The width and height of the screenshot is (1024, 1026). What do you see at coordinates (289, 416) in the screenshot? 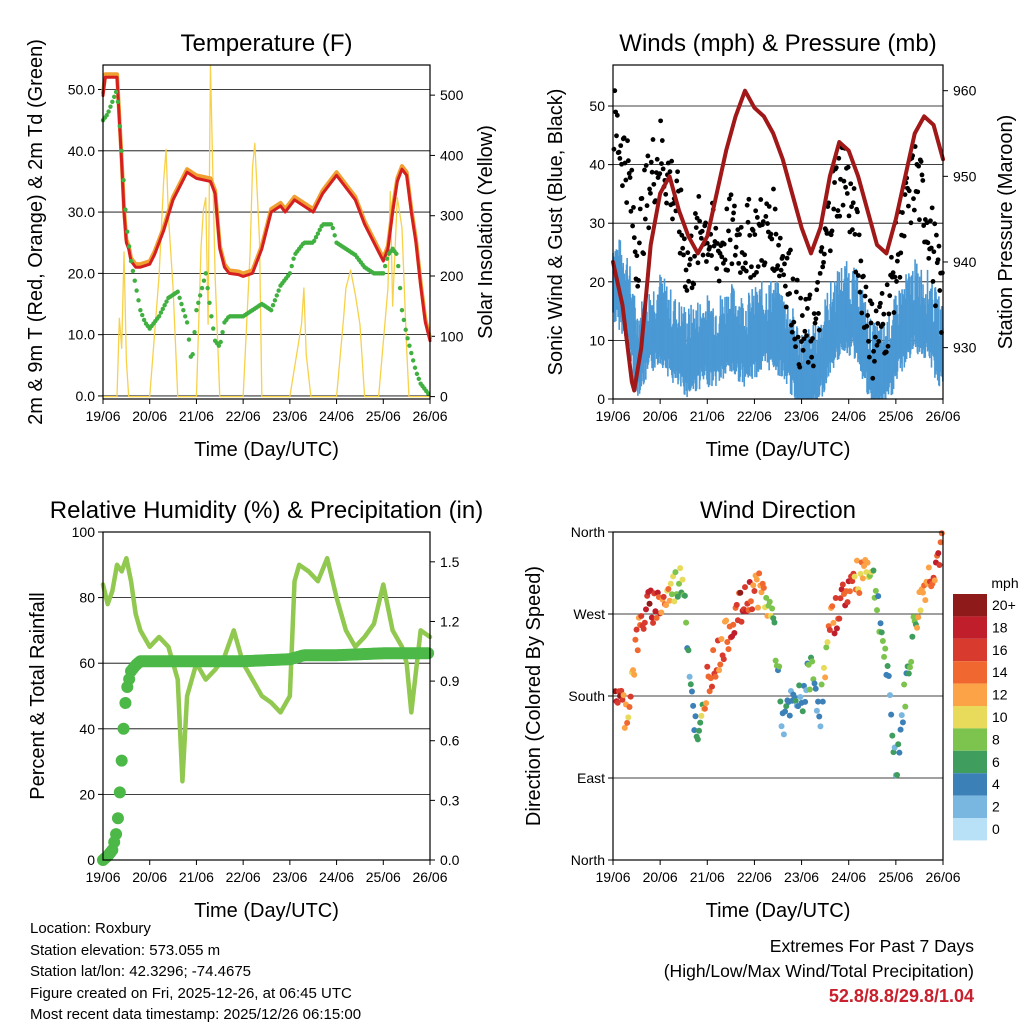
I see `x-tick-label: 23/06` at bounding box center [289, 416].